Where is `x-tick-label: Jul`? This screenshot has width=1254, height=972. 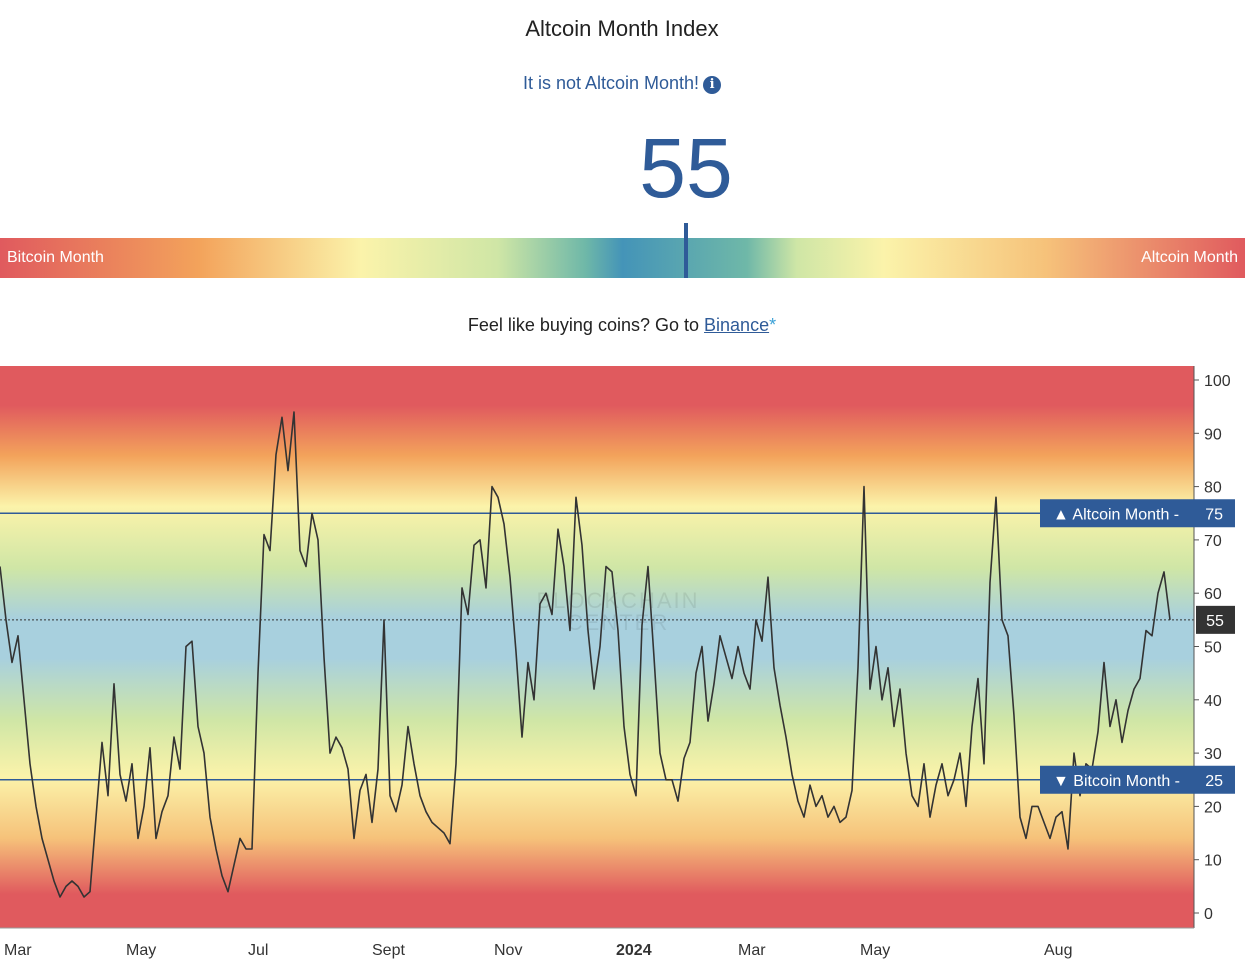 x-tick-label: Jul is located at coordinates (258, 950).